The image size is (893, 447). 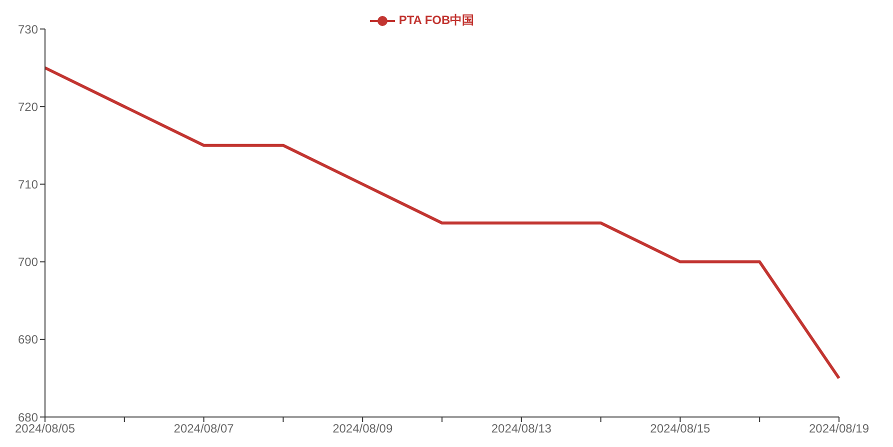 What do you see at coordinates (28, 262) in the screenshot?
I see `y-tick-label: 700` at bounding box center [28, 262].